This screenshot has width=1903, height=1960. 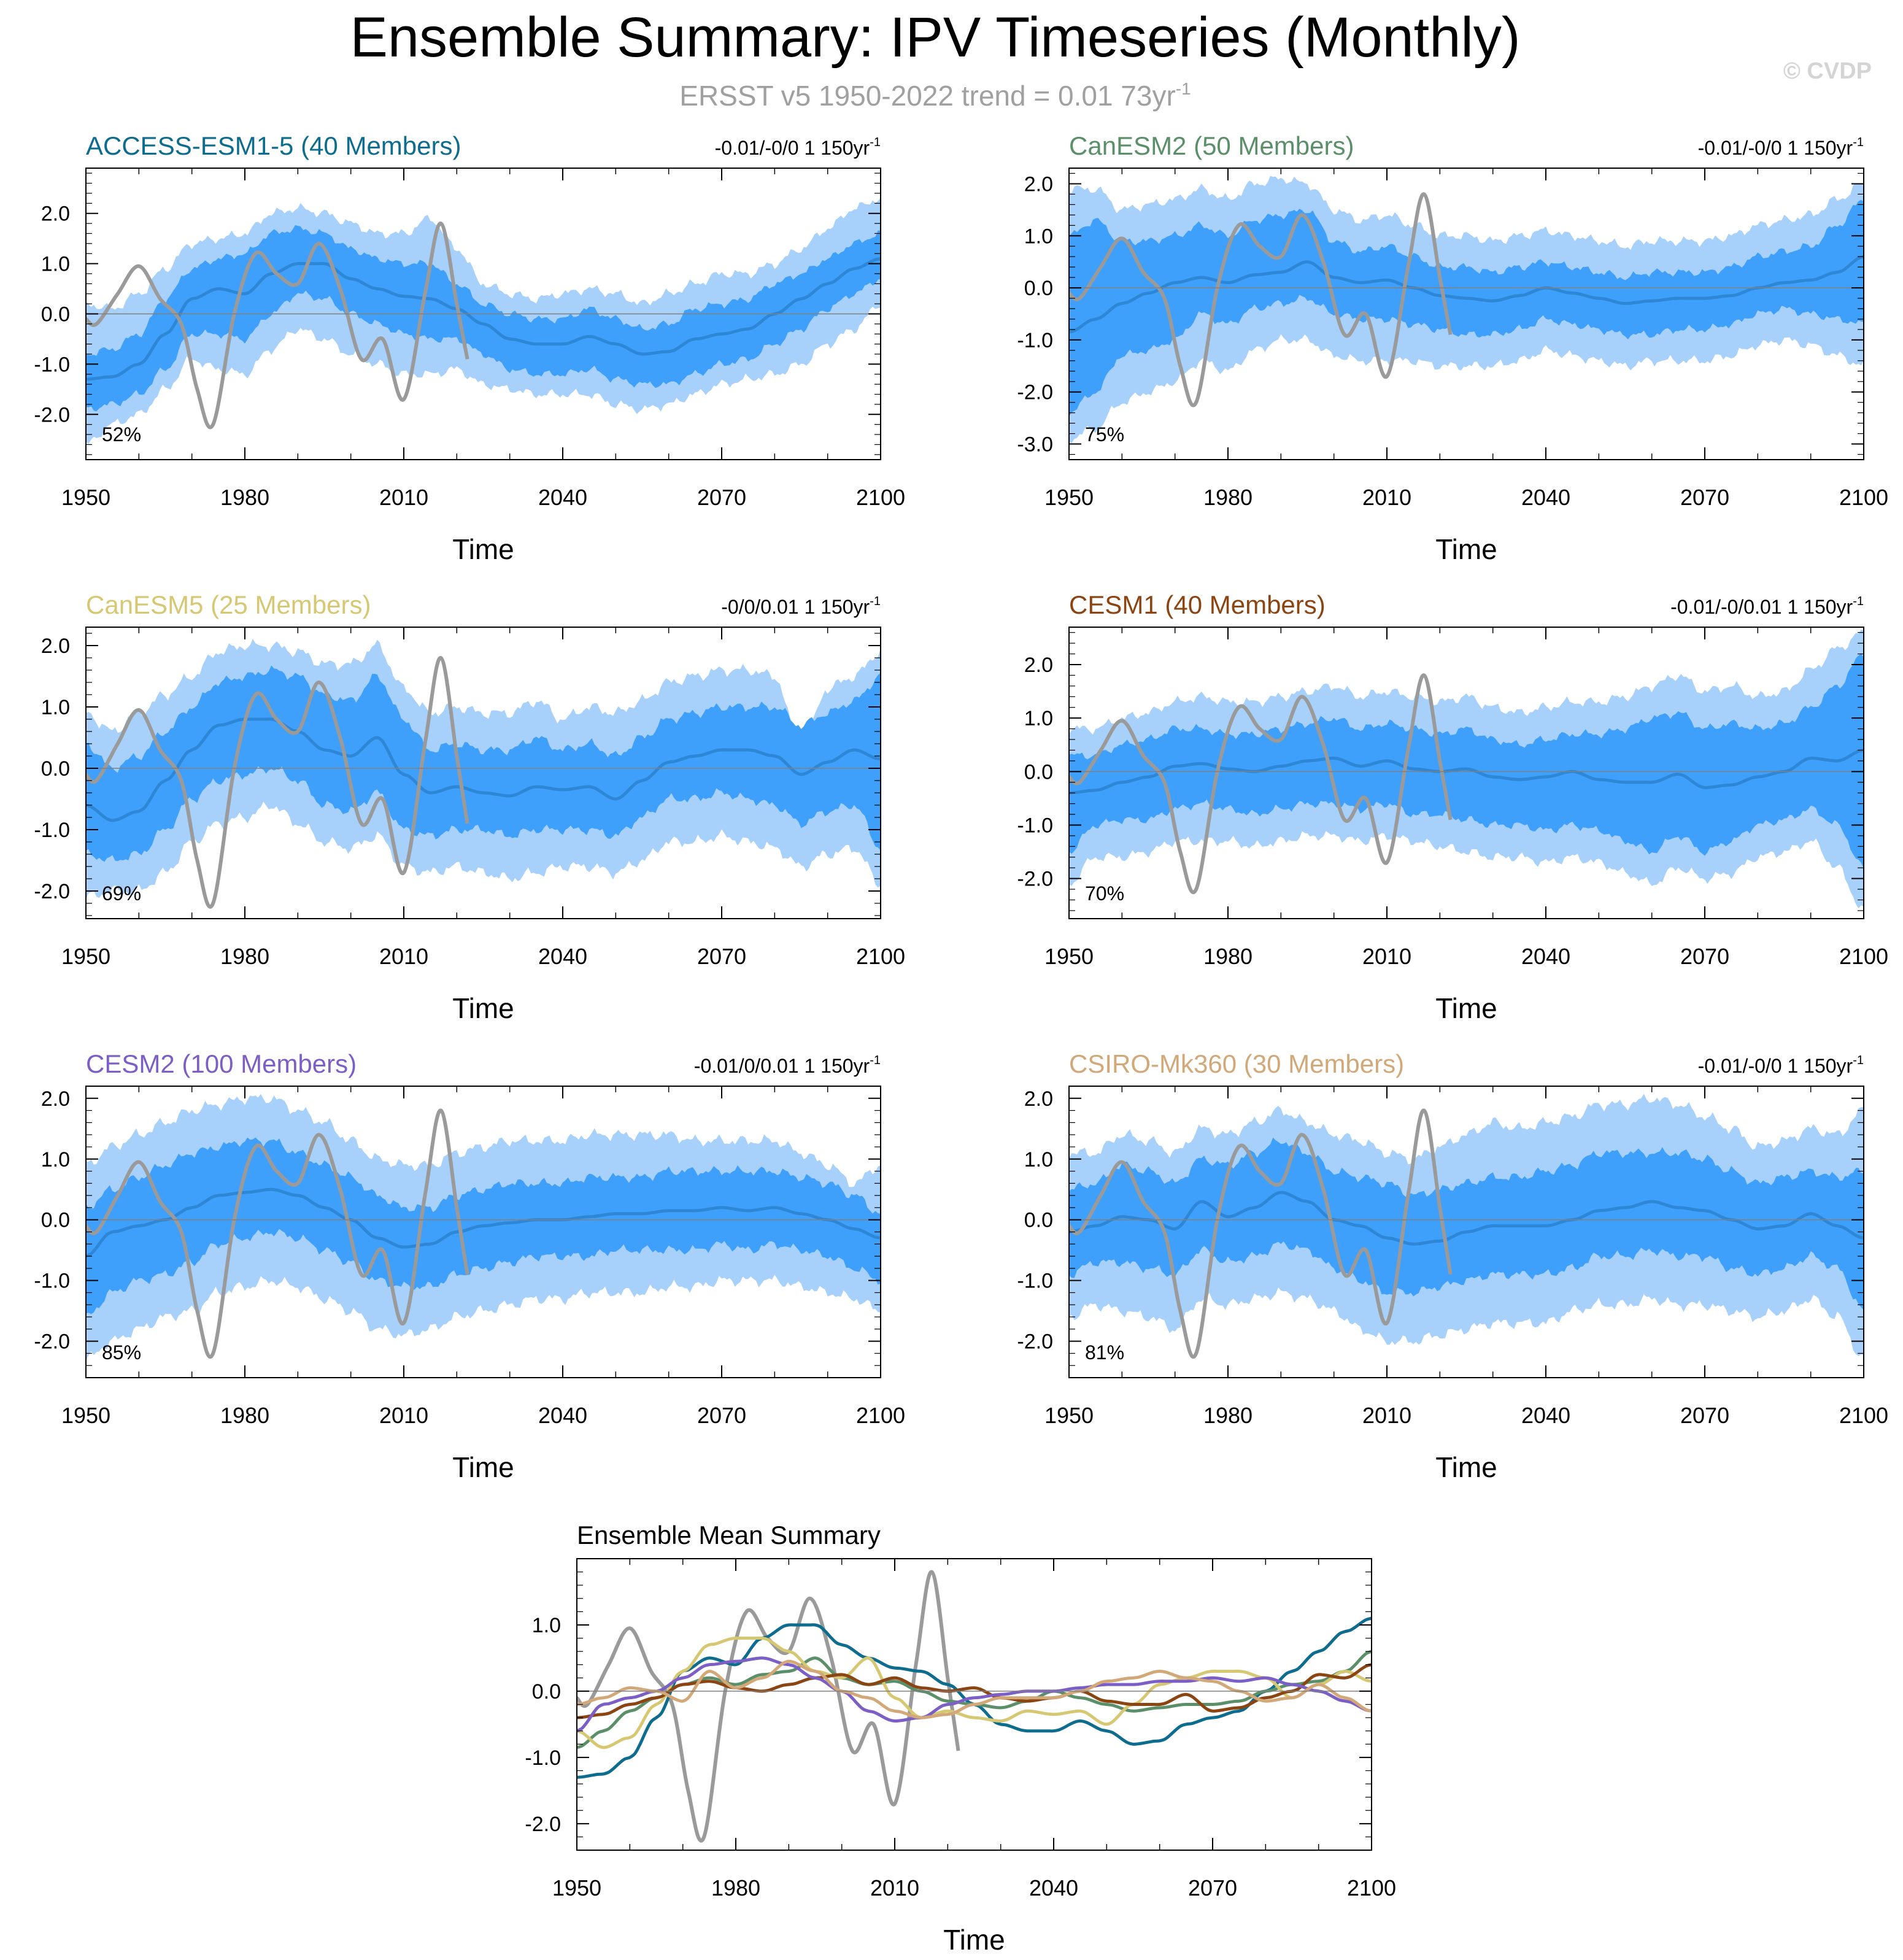 I want to click on summary-line-cesm2, so click(x=974, y=1694).